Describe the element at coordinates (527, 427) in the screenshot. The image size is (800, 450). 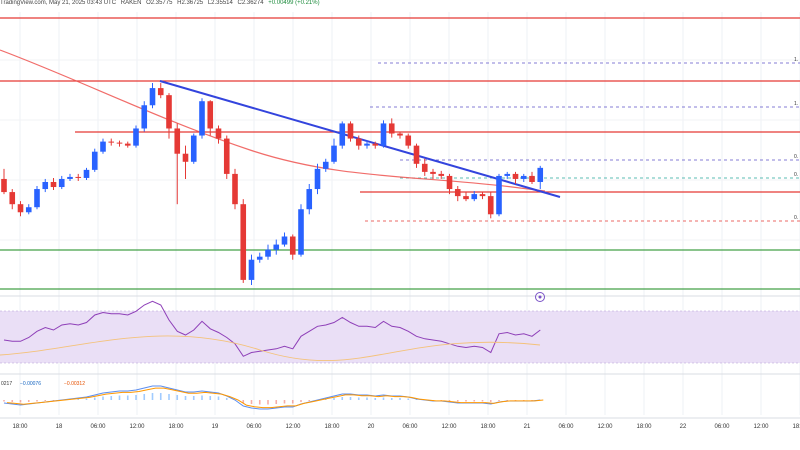
I see `x-tick-label: 21` at that location.